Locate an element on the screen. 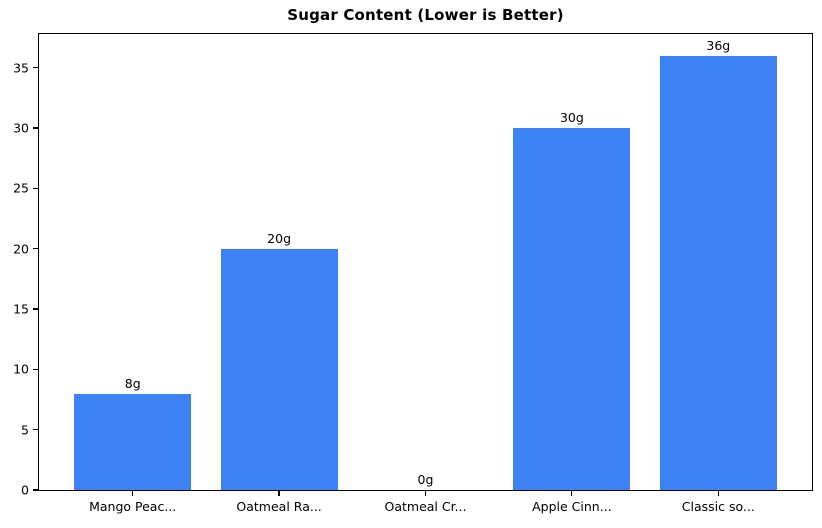  y-tick-label: 25 is located at coordinates (21, 188).